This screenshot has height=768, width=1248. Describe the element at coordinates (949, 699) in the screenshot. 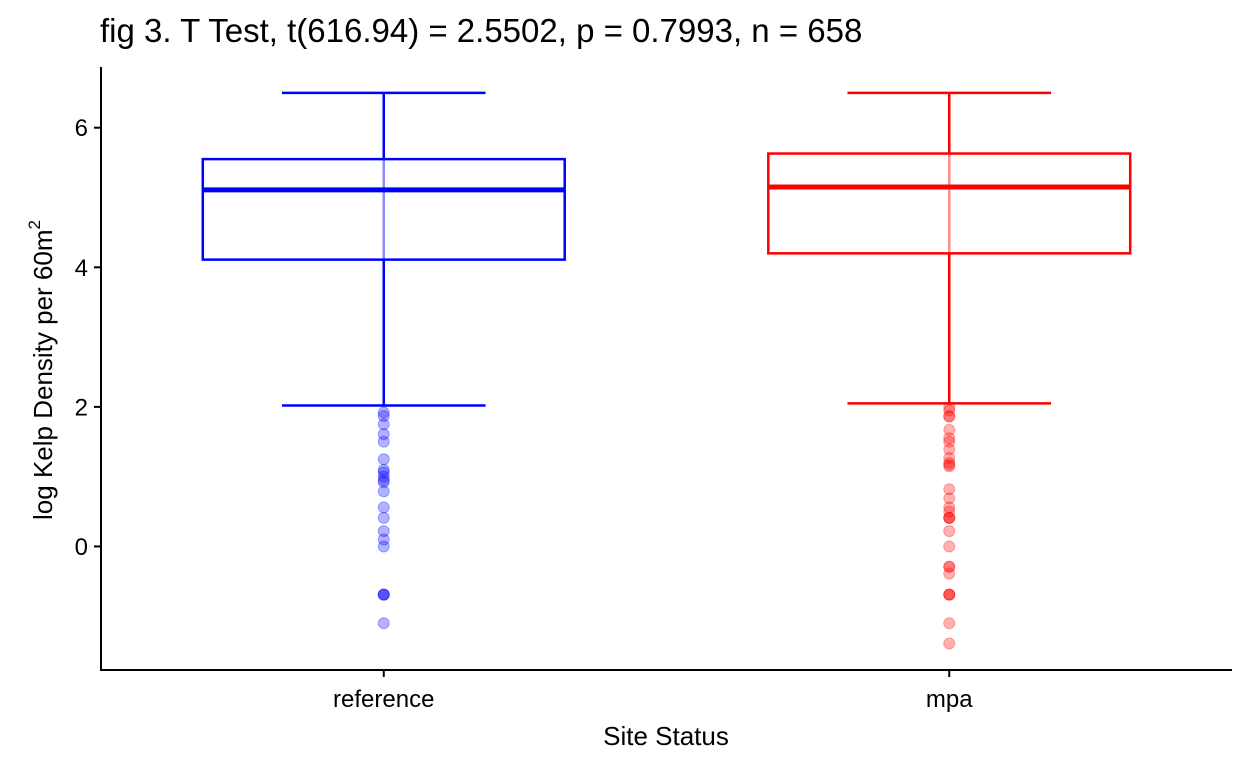

I see `x-tick-label: mpa` at that location.